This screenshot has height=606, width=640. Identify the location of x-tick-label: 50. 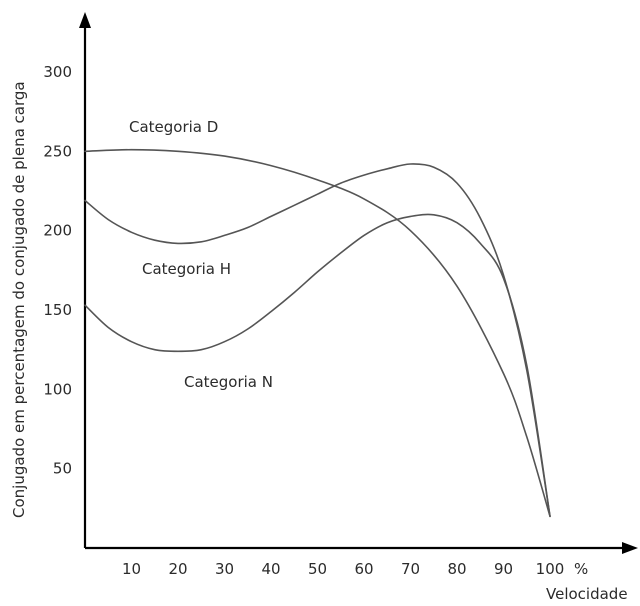
(317, 569).